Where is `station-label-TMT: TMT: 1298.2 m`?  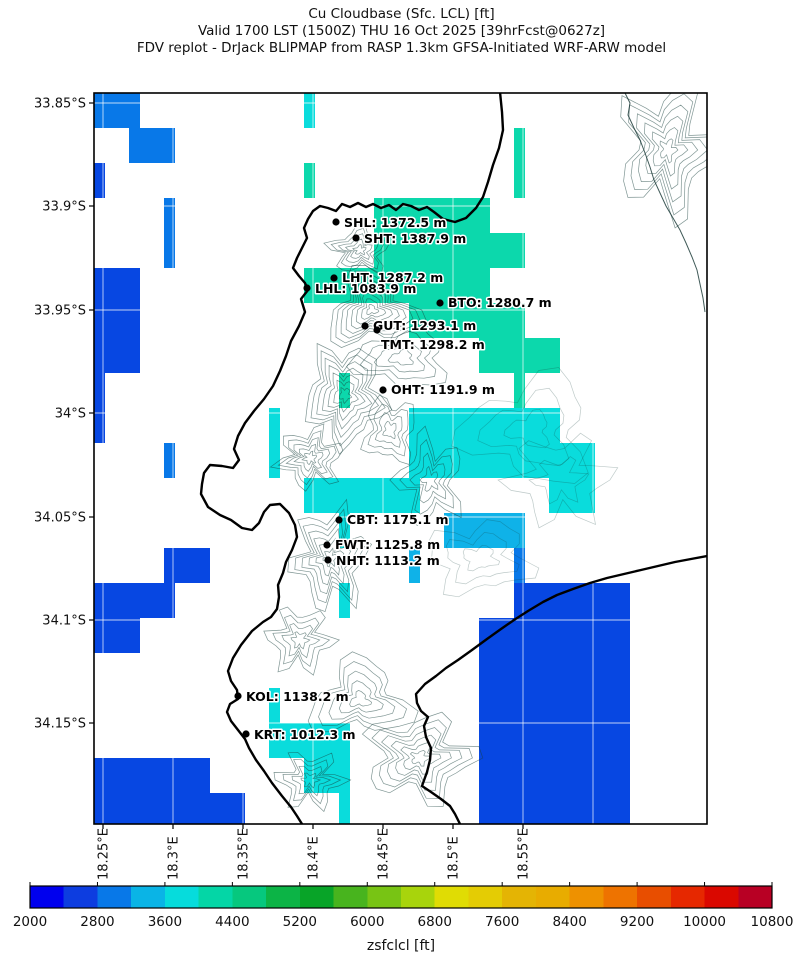
station-label-TMT: TMT: 1298.2 m is located at coordinates (433, 344).